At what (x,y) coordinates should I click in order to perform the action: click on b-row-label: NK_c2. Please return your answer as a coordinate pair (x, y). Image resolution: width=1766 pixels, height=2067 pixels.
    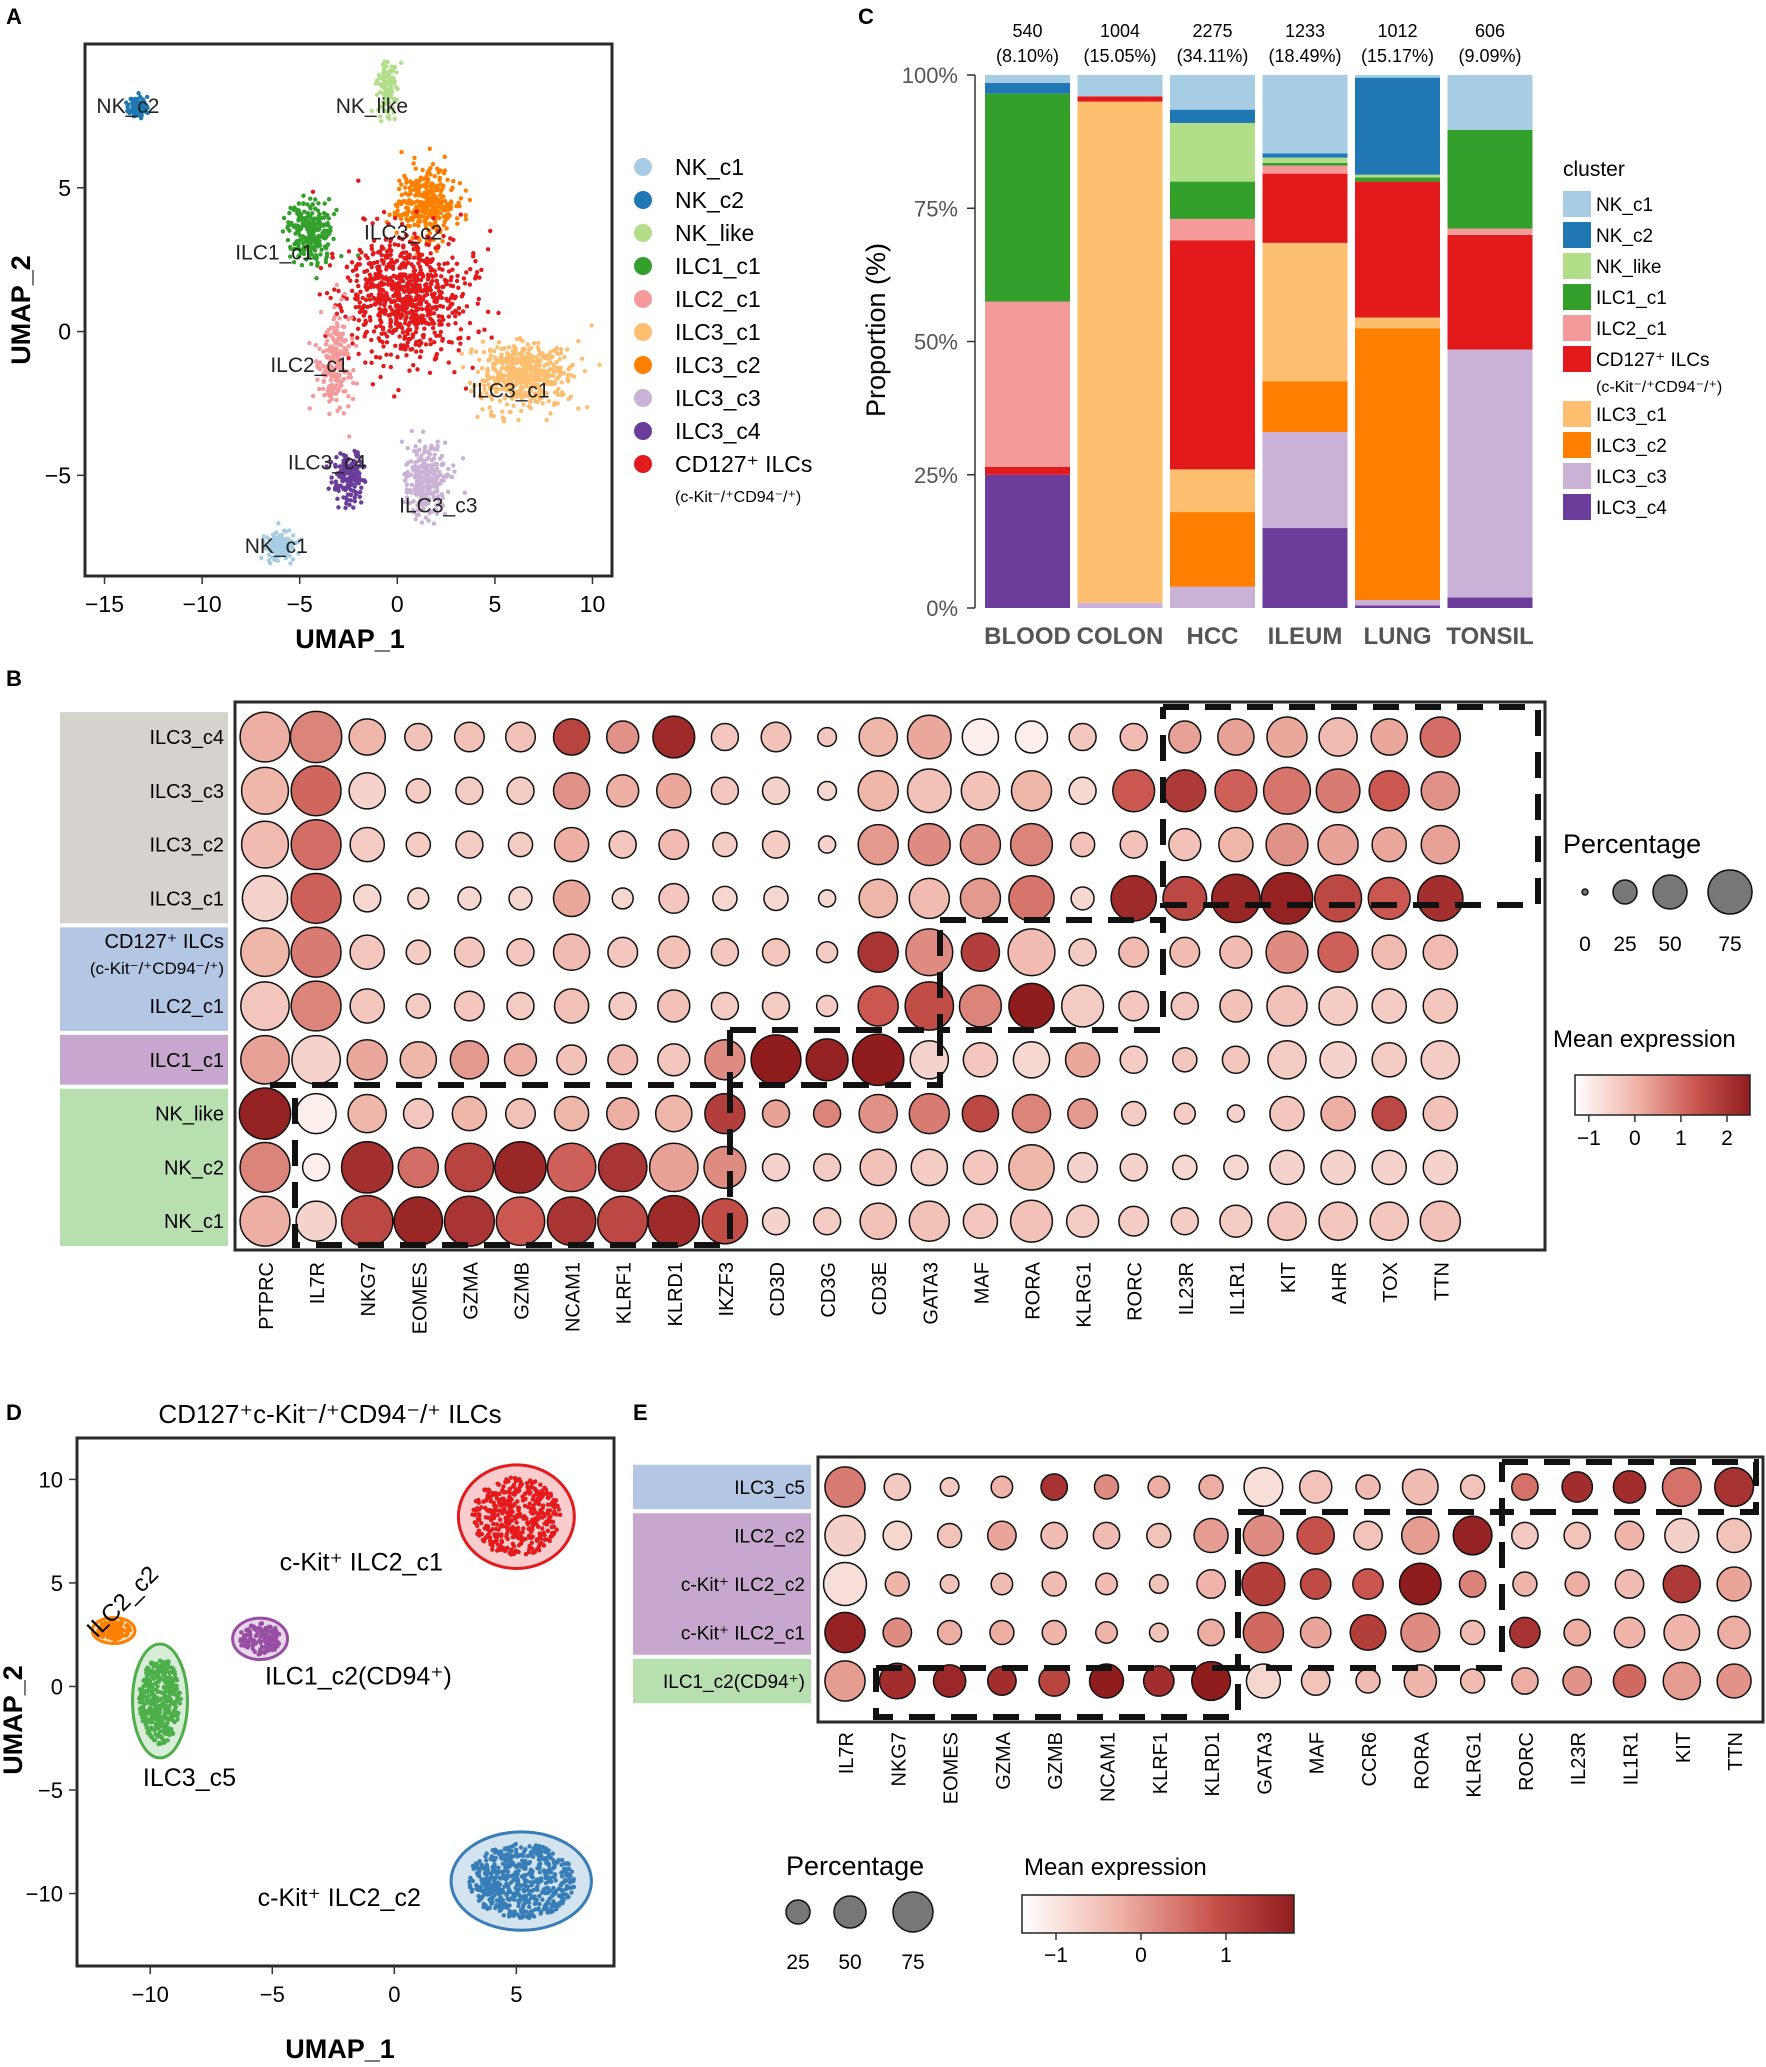
    Looking at the image, I should click on (194, 1168).